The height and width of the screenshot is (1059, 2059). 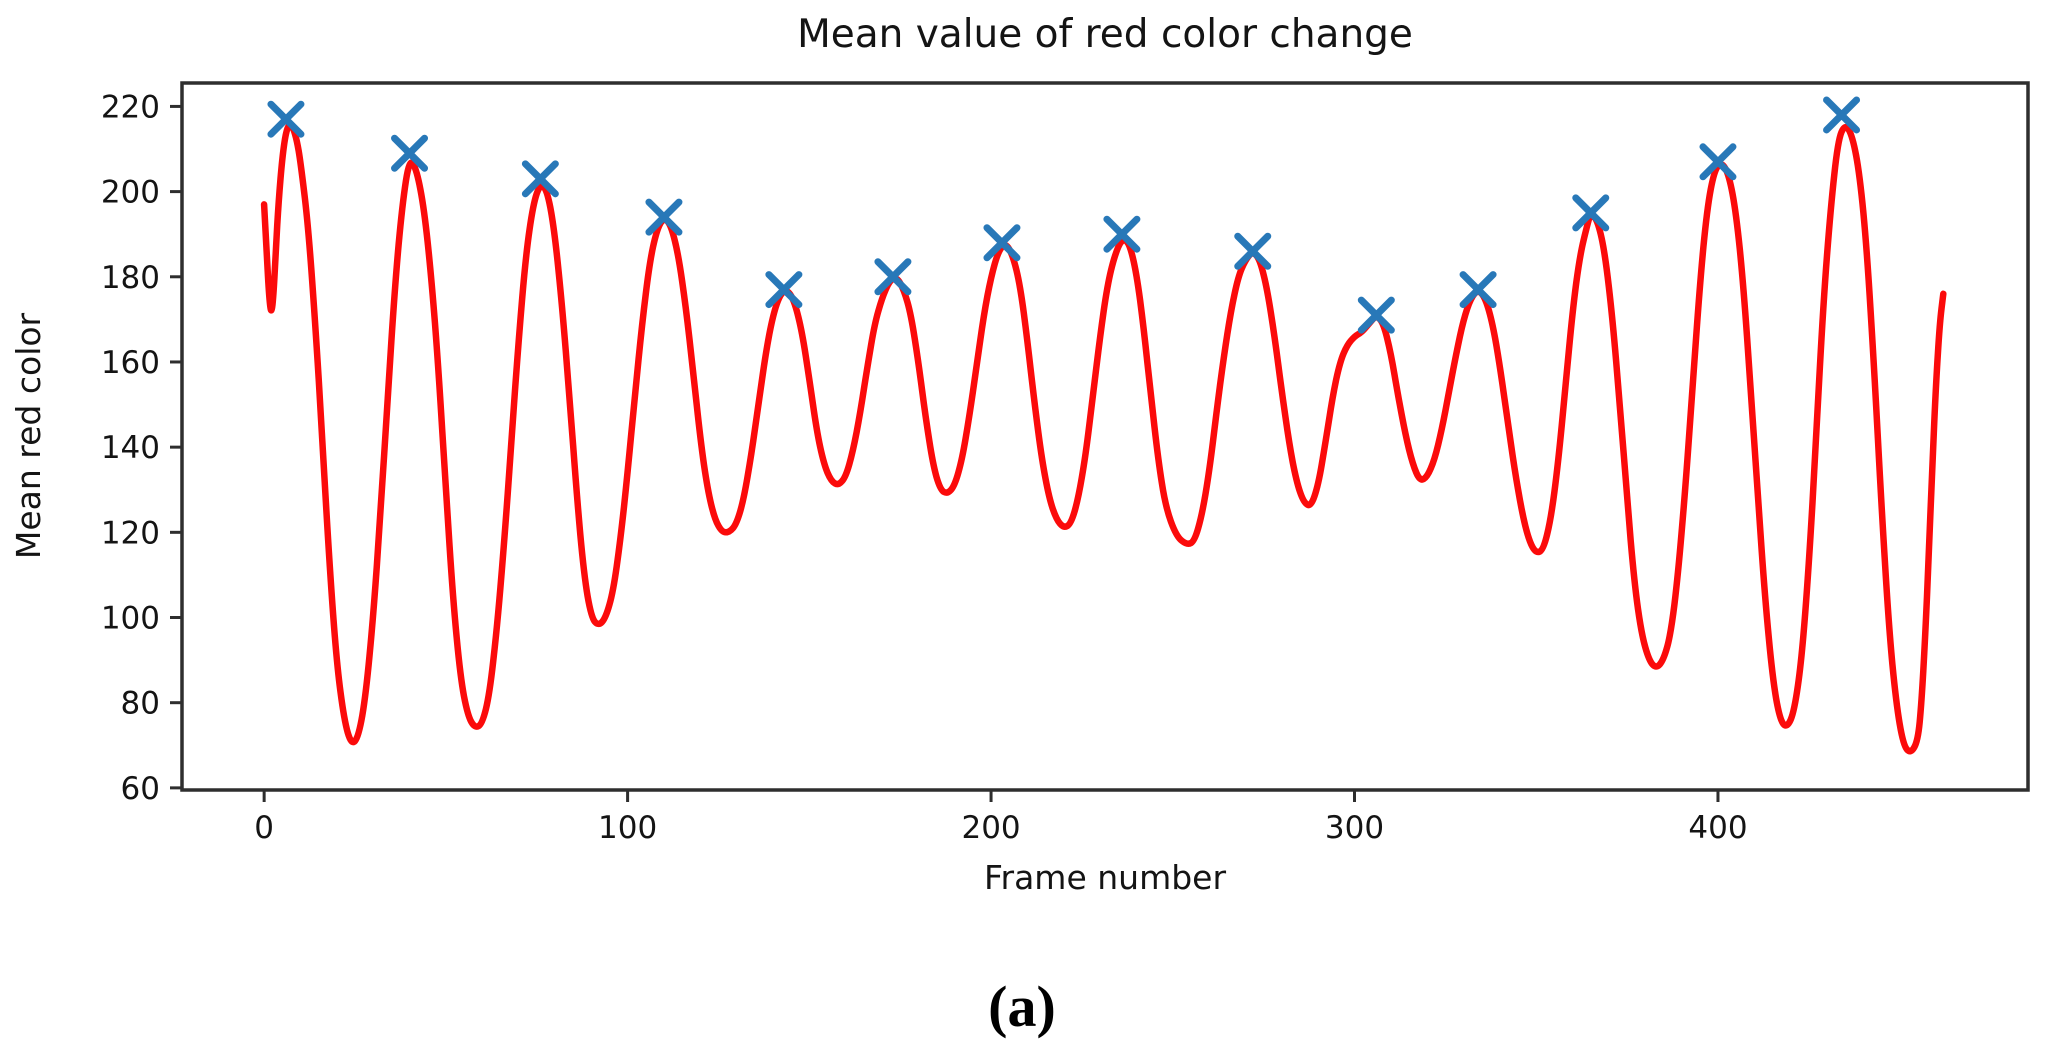 I want to click on y-tick-label: 220, so click(x=130, y=107).